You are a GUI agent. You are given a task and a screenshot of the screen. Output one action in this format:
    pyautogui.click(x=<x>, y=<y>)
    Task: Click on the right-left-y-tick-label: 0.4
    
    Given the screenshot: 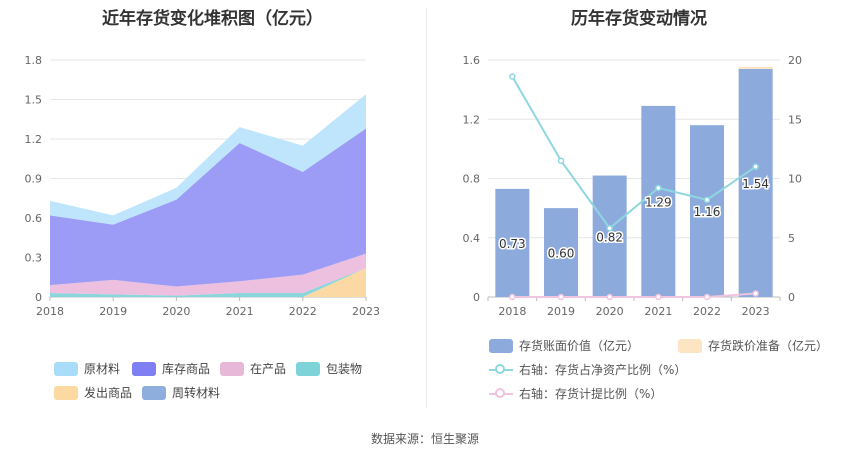 What is the action you would take?
    pyautogui.click(x=472, y=238)
    